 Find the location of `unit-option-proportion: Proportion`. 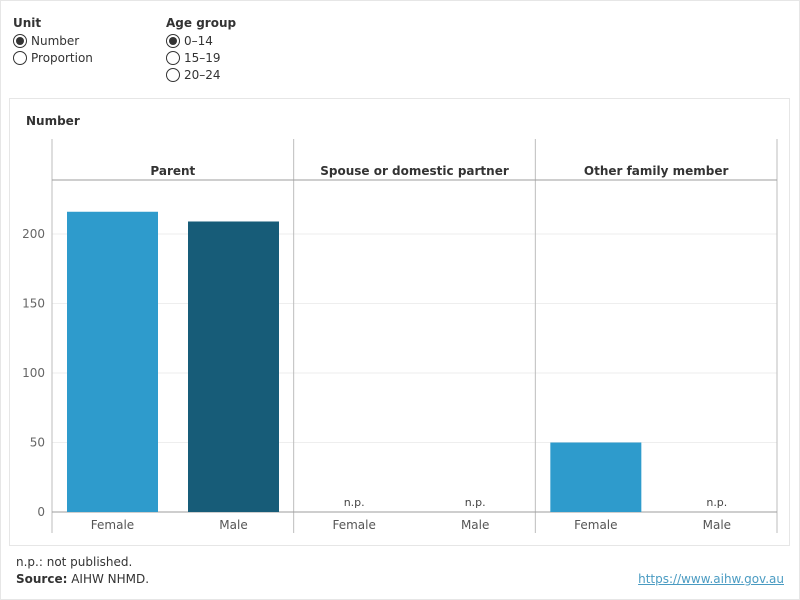

unit-option-proportion: Proportion is located at coordinates (53, 57).